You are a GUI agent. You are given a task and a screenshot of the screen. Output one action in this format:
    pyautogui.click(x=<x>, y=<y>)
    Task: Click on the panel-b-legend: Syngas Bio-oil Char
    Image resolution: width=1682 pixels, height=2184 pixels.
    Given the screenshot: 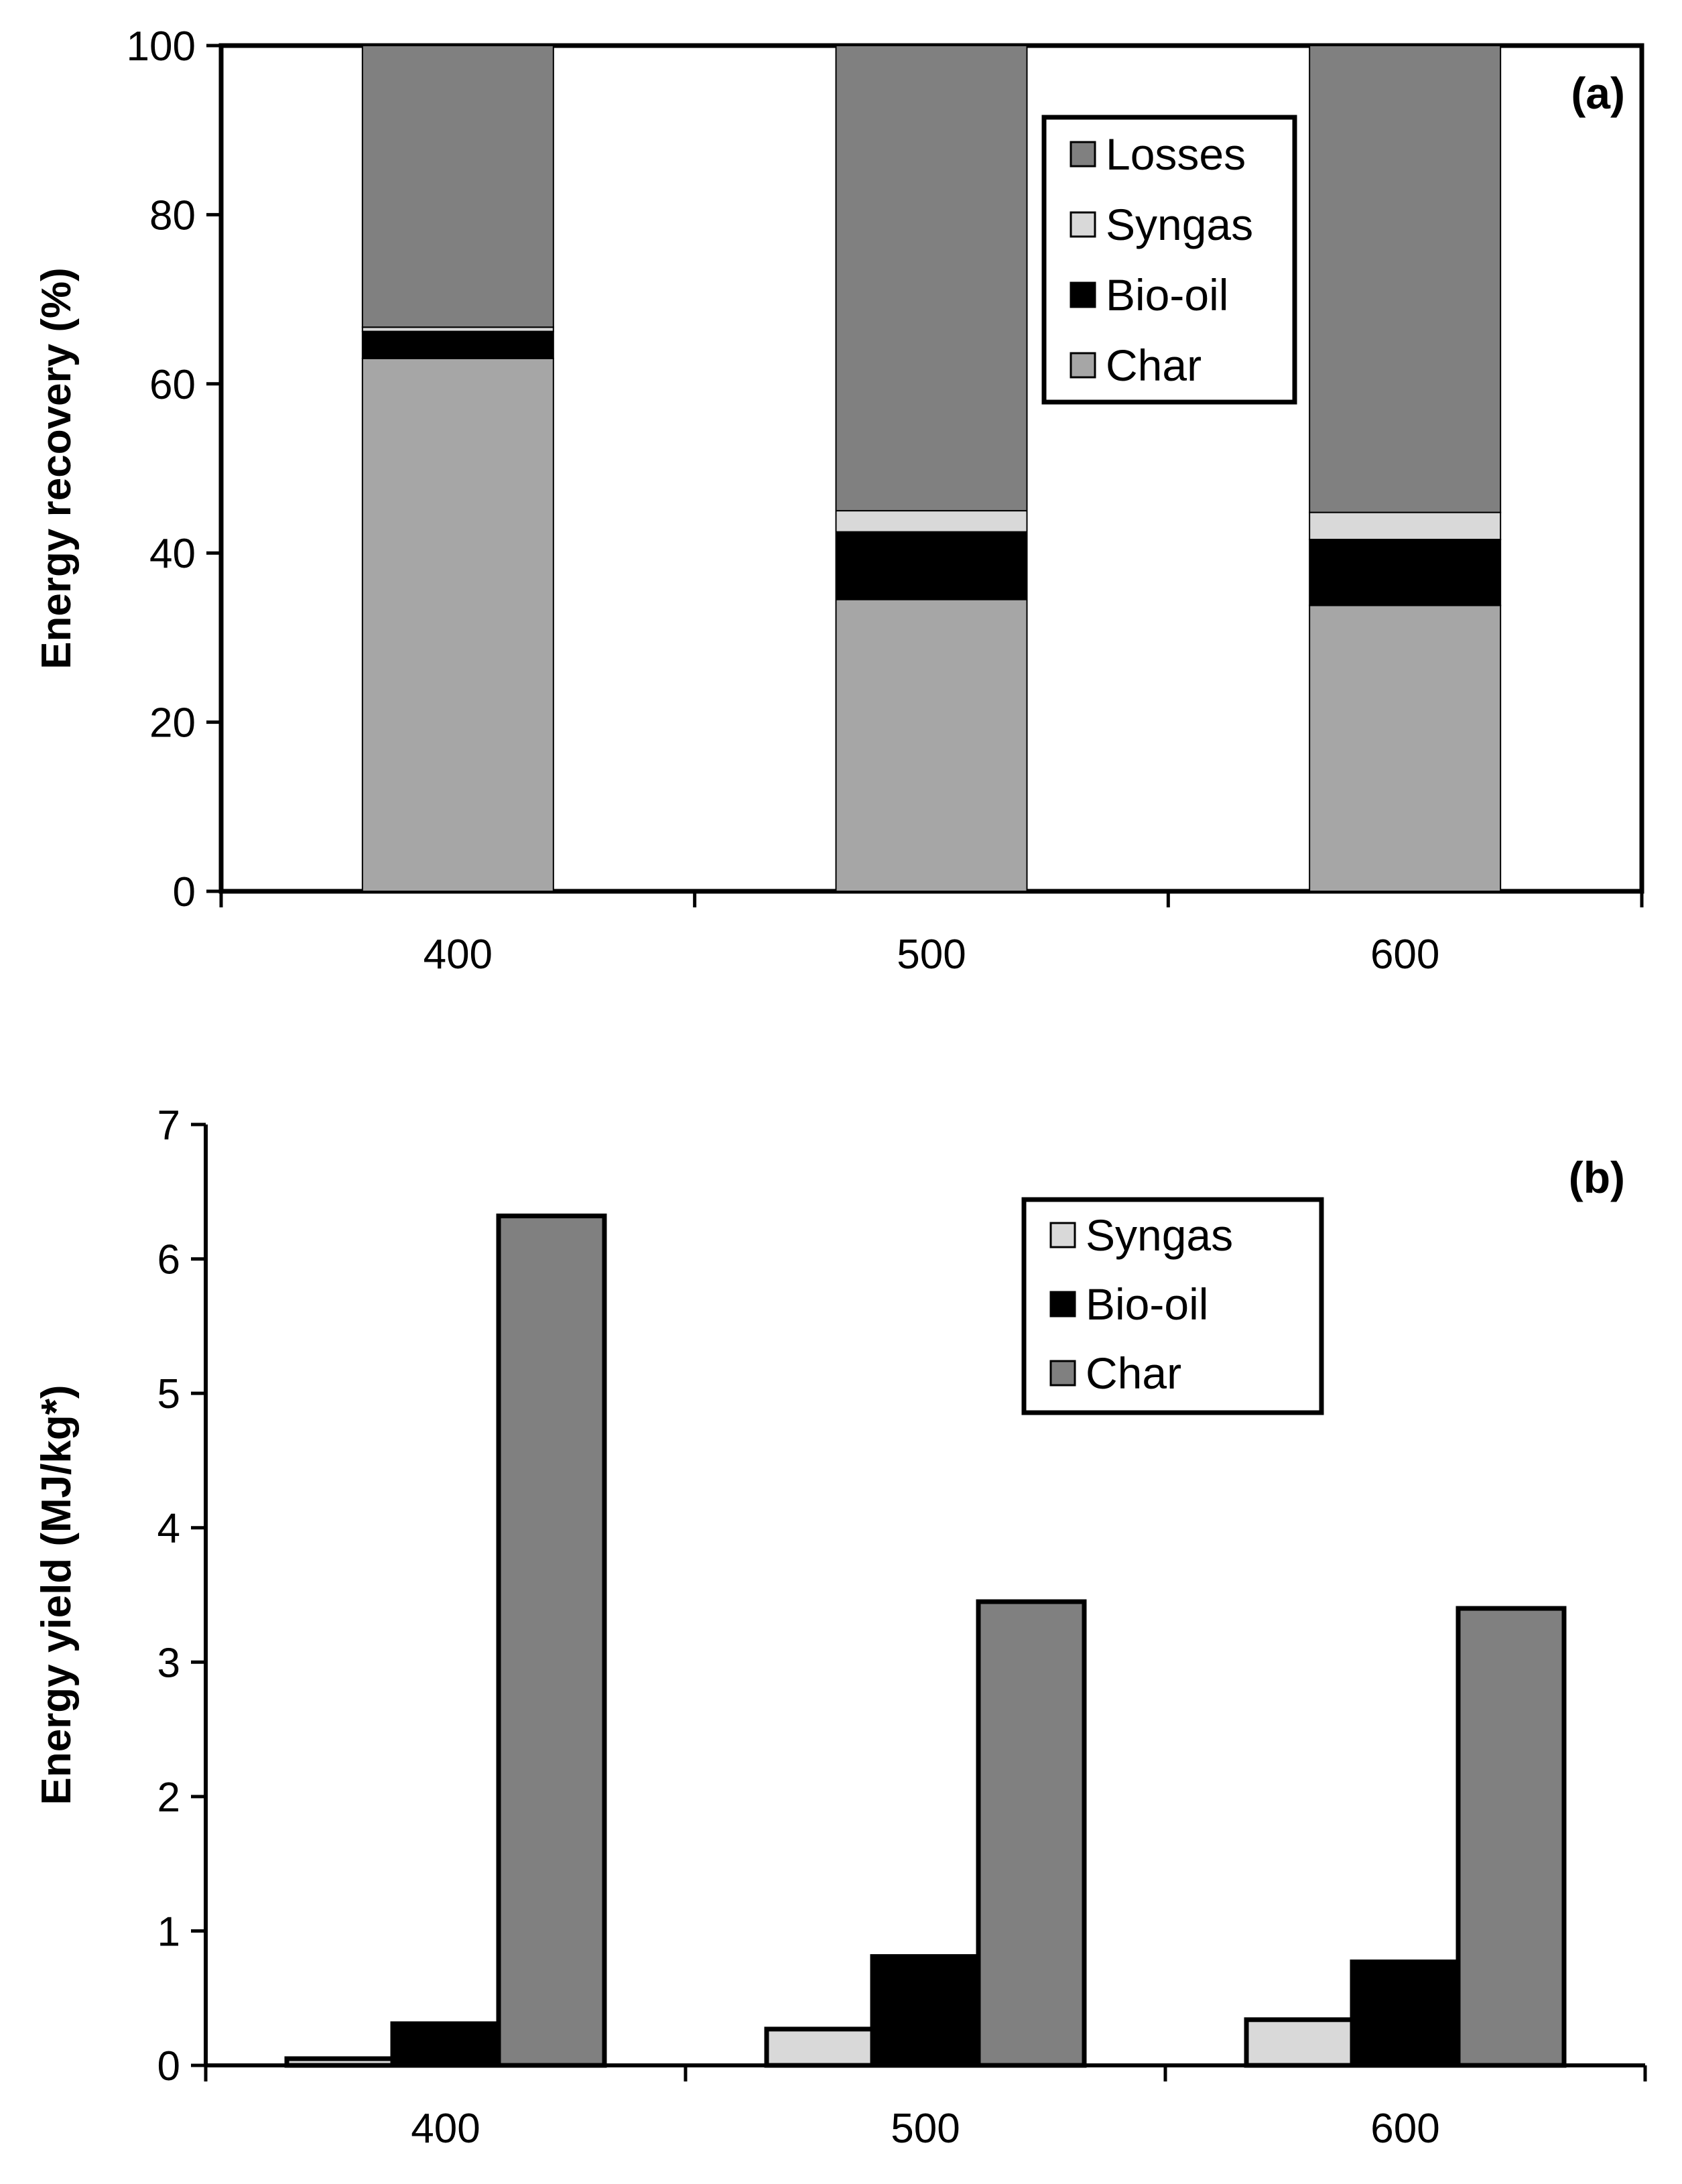 What is the action you would take?
    pyautogui.click(x=1172, y=1306)
    